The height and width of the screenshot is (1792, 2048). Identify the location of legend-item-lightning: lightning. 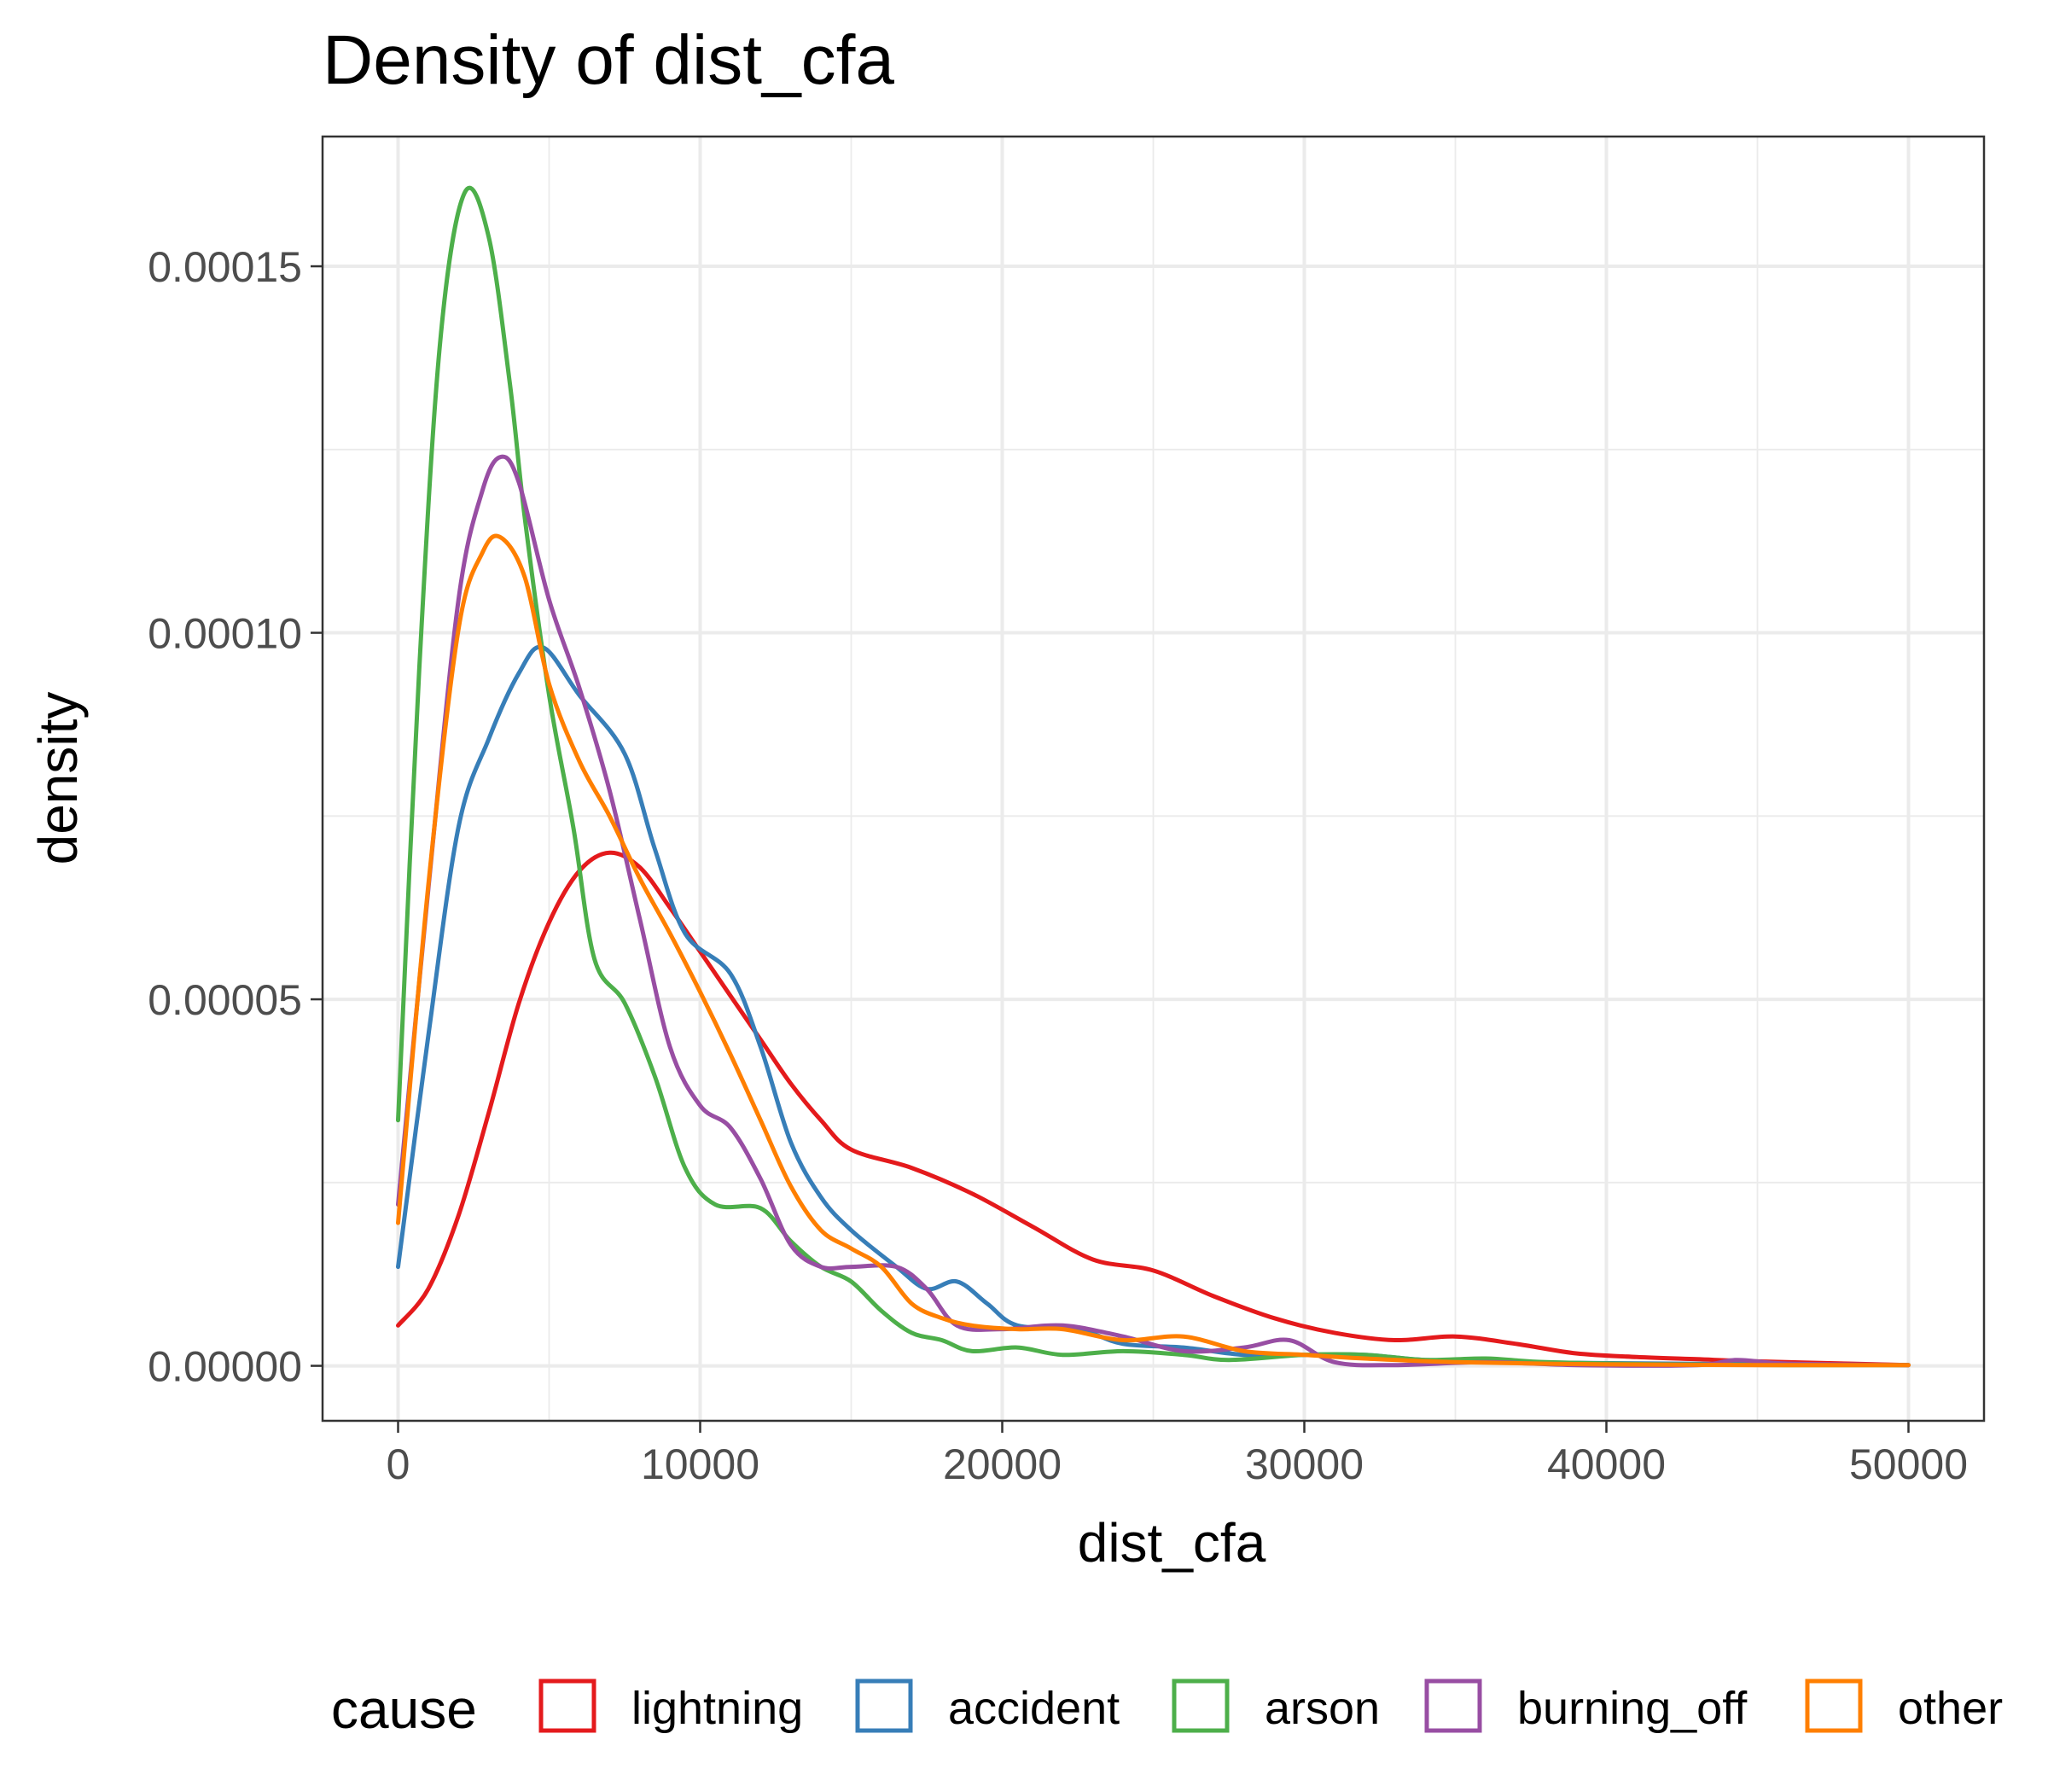
(670, 1706).